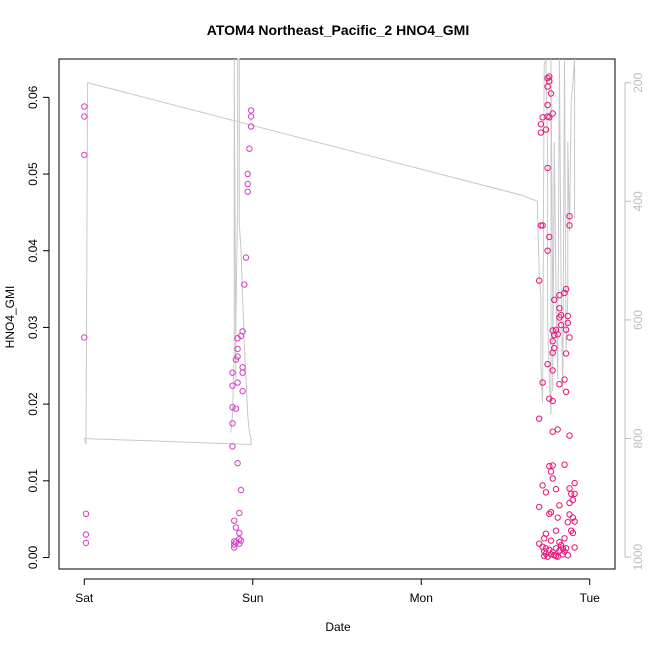 Image resolution: width=650 pixels, height=650 pixels. I want to click on y-tick-label: 0.02, so click(33, 404).